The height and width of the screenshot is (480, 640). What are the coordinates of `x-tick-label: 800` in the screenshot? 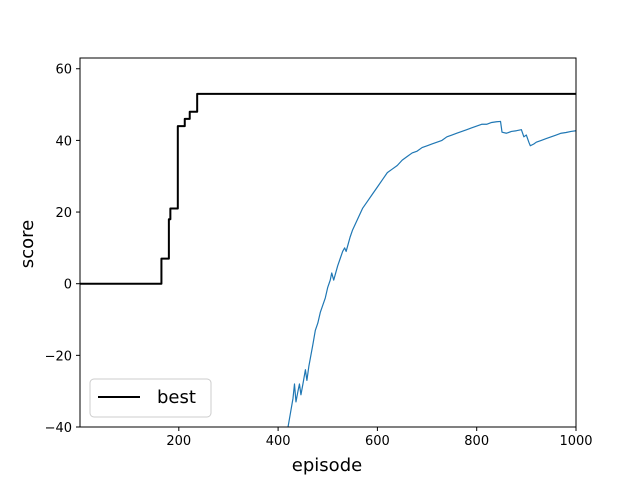 It's located at (476, 441).